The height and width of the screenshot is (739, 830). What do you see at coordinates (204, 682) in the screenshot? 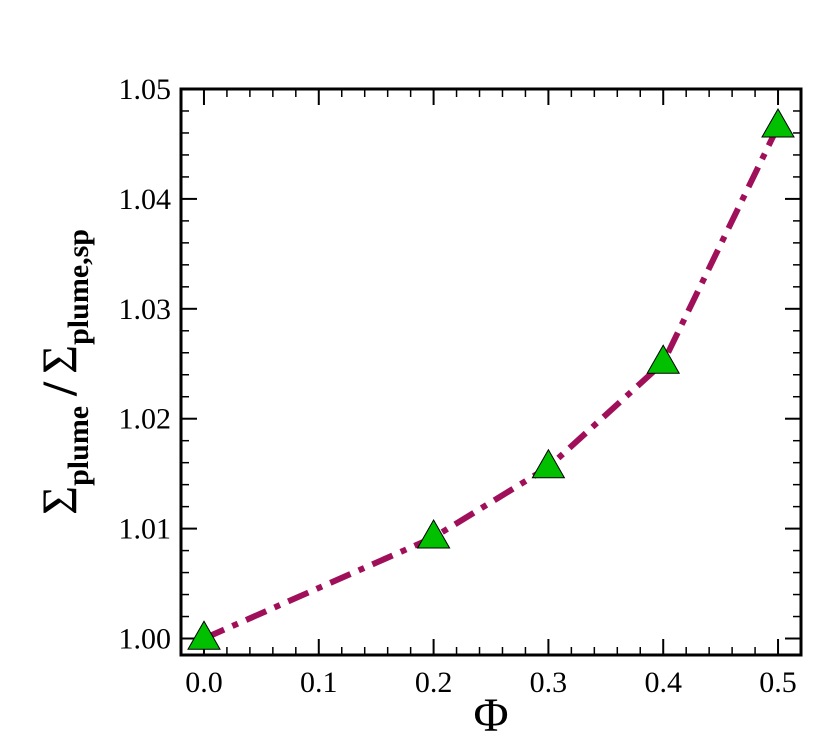
I see `x-tick-label: 0.0` at bounding box center [204, 682].